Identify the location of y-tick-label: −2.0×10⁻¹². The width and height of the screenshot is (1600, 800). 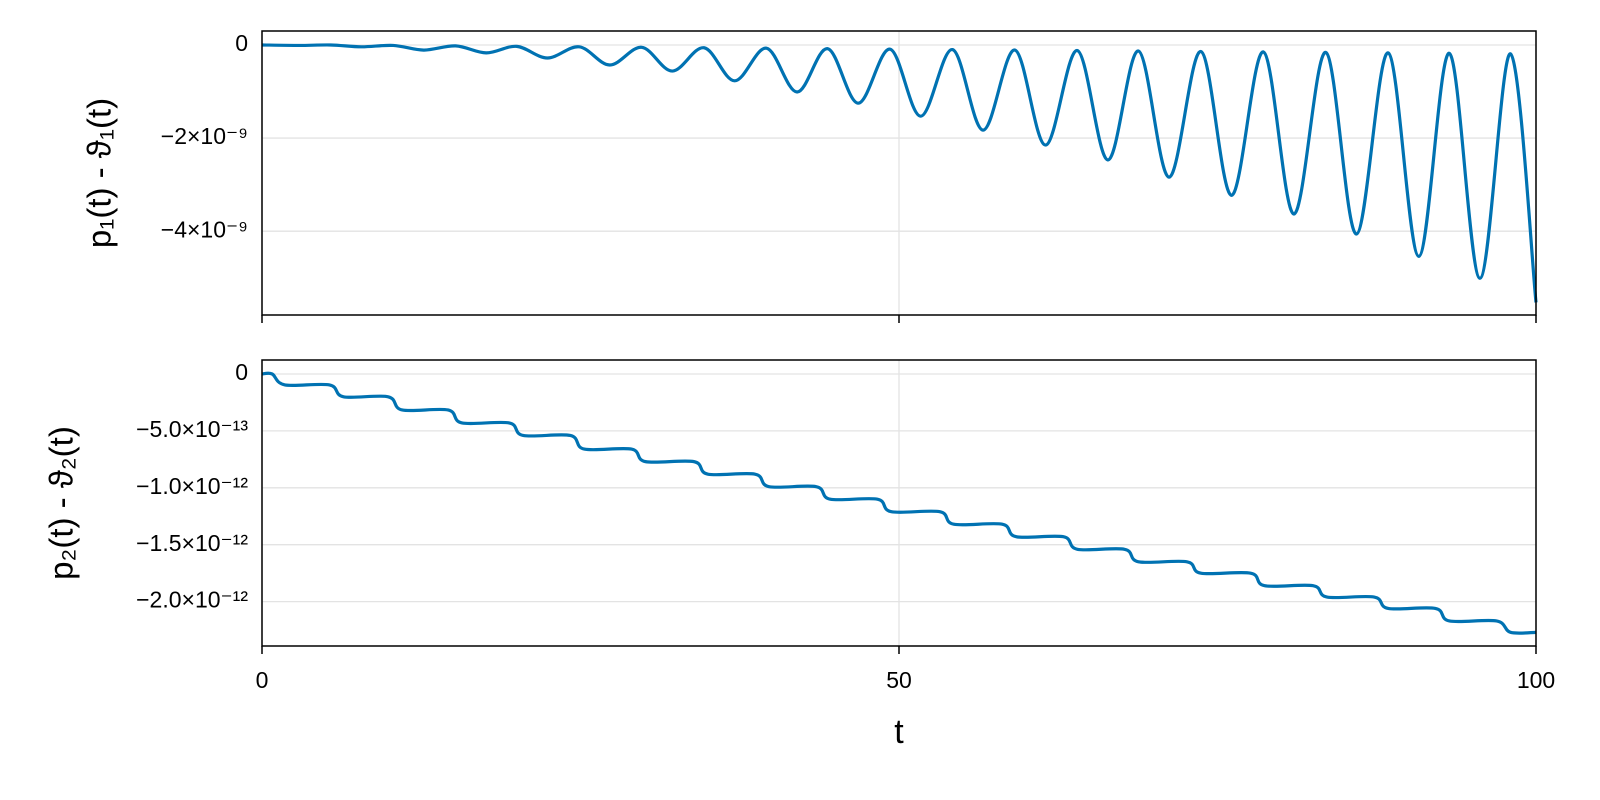
(192, 600).